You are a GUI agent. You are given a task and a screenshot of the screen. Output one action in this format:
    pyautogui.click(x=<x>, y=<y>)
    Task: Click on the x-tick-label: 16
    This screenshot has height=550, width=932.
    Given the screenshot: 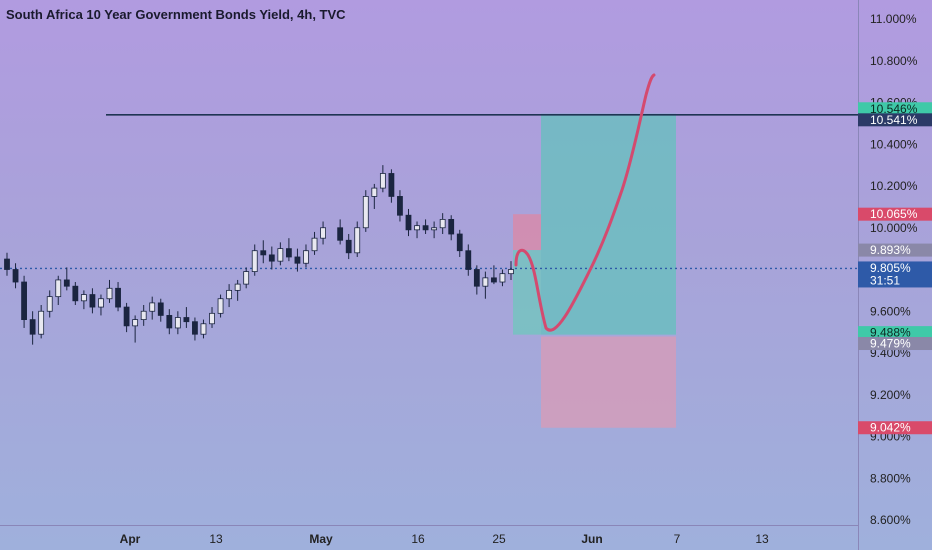 What is the action you would take?
    pyautogui.click(x=418, y=539)
    